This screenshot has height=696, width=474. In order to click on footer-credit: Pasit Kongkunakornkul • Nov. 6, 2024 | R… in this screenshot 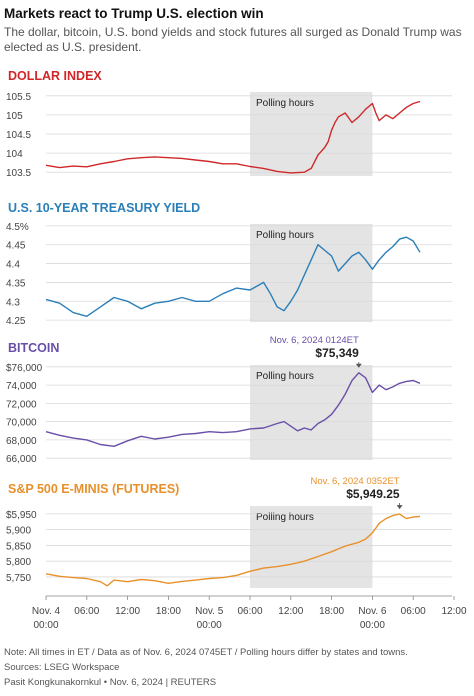, I will do `click(110, 682)`.